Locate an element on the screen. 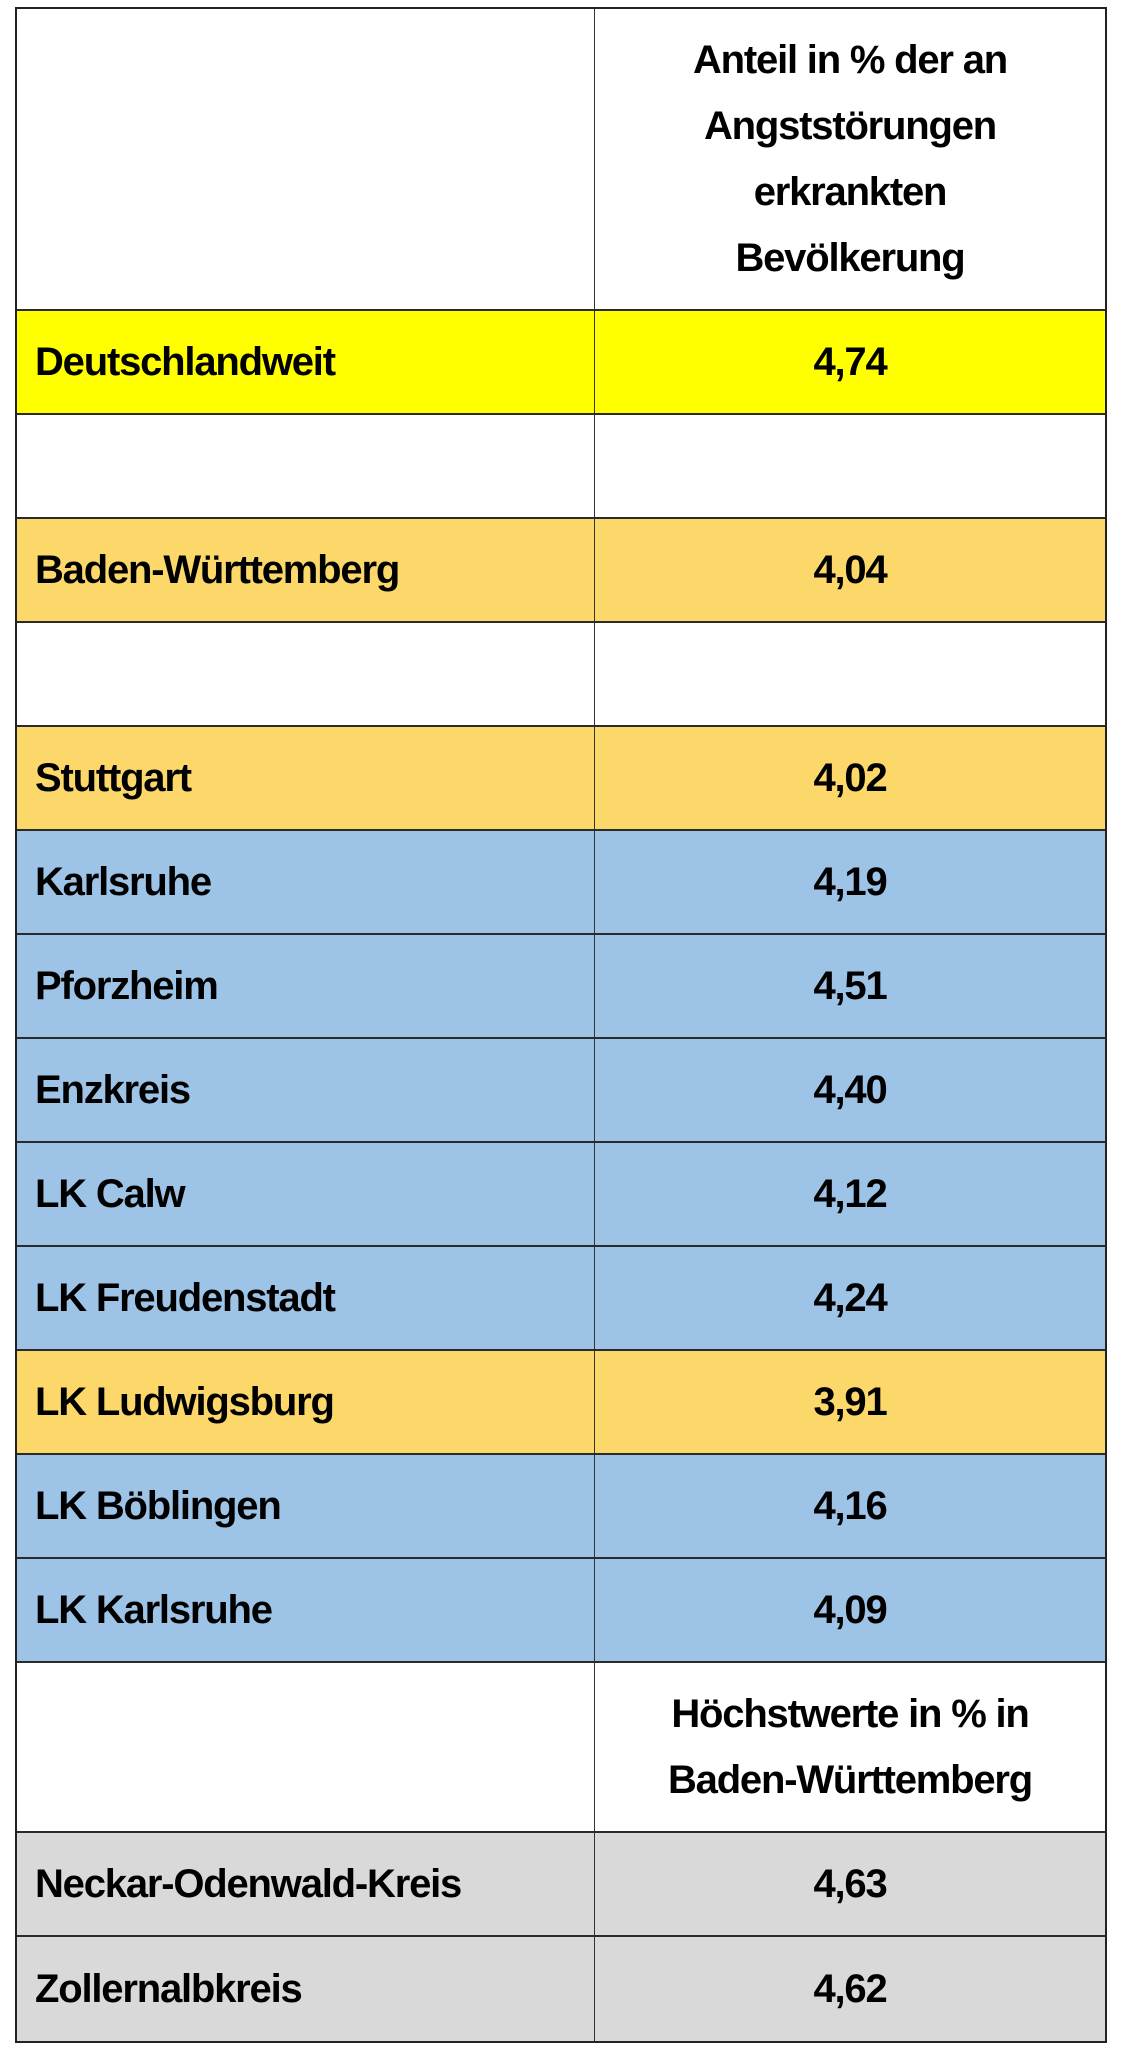 This screenshot has width=1127, height=2048. row-label: Stuttgart is located at coordinates (113, 777).